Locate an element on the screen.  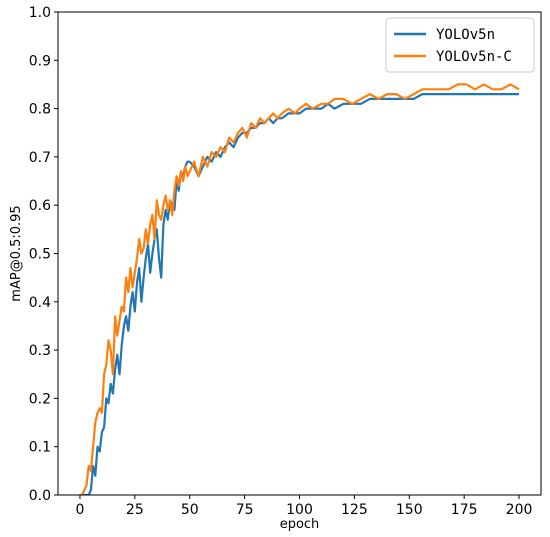
x-tick-label: 125 is located at coordinates (354, 510).